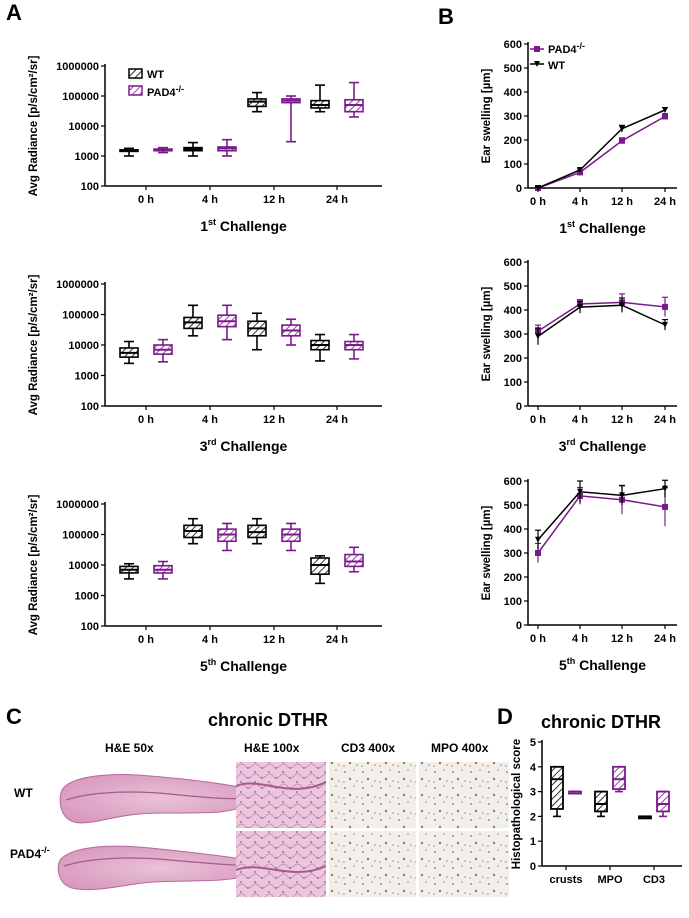 The image size is (689, 918). I want to click on panel-label-a: A, so click(14, 12).